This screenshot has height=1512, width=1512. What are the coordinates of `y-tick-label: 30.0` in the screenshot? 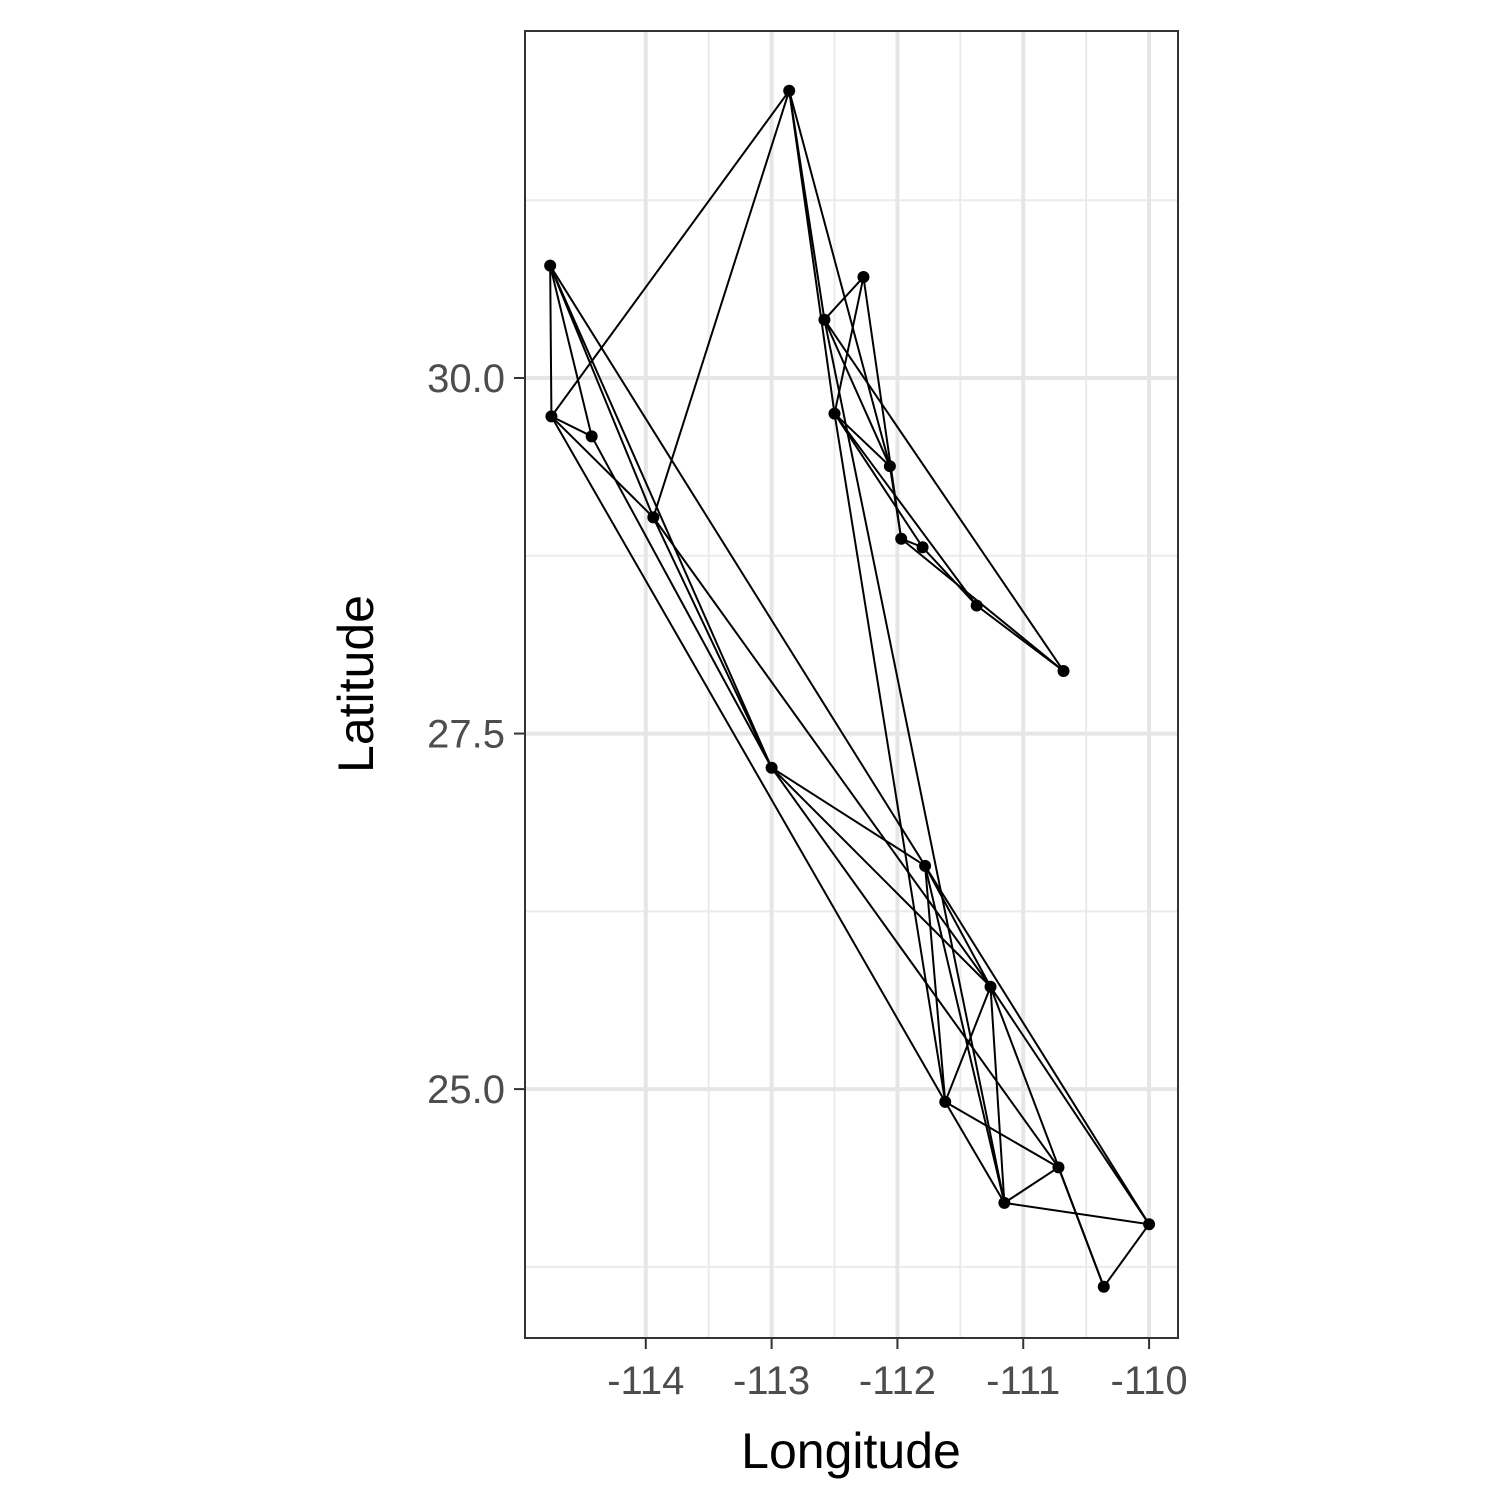 It's located at (466, 379).